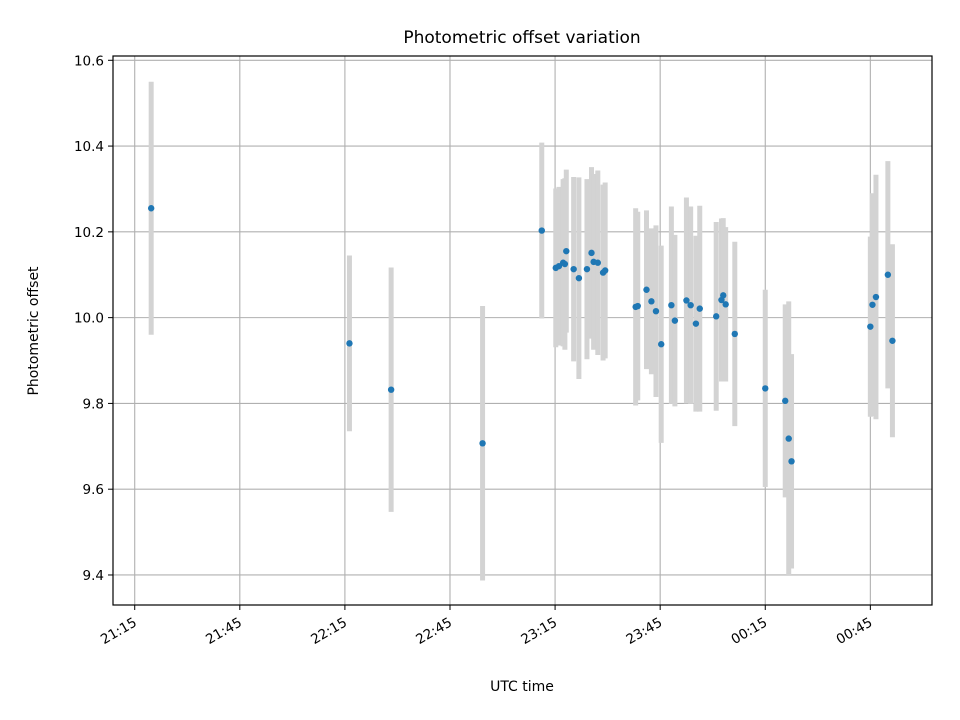  Describe the element at coordinates (522, 687) in the screenshot. I see `x-axis-label: UTC time` at that location.